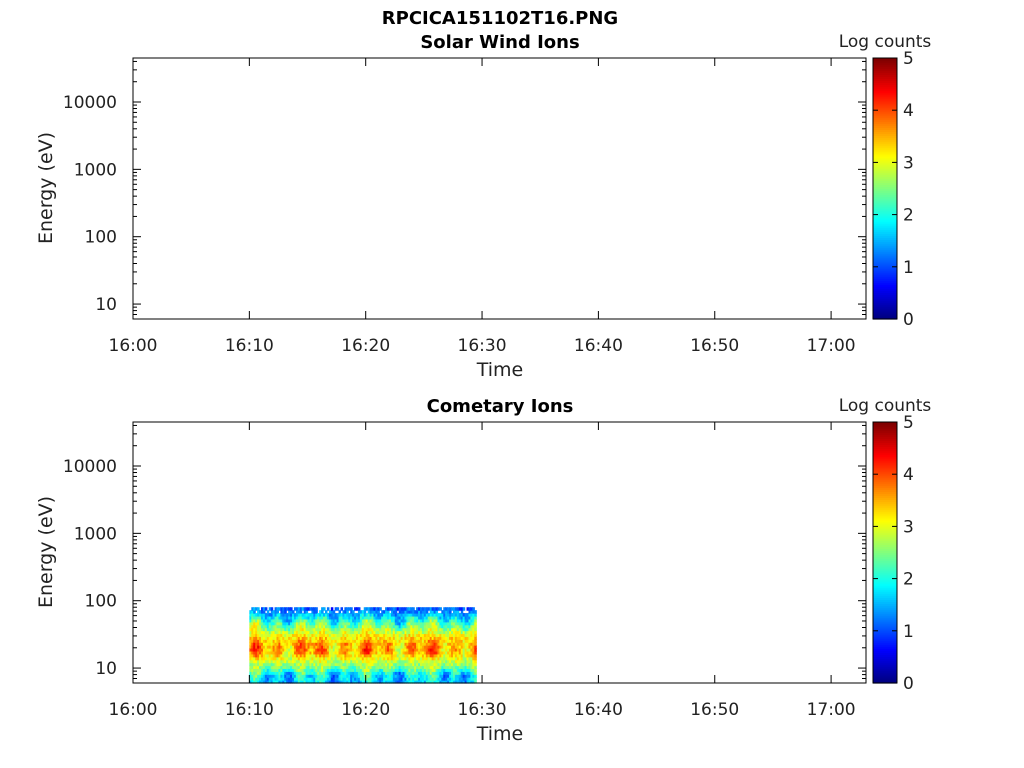  Describe the element at coordinates (133, 346) in the screenshot. I see `x-tick-label: 16:00` at that location.